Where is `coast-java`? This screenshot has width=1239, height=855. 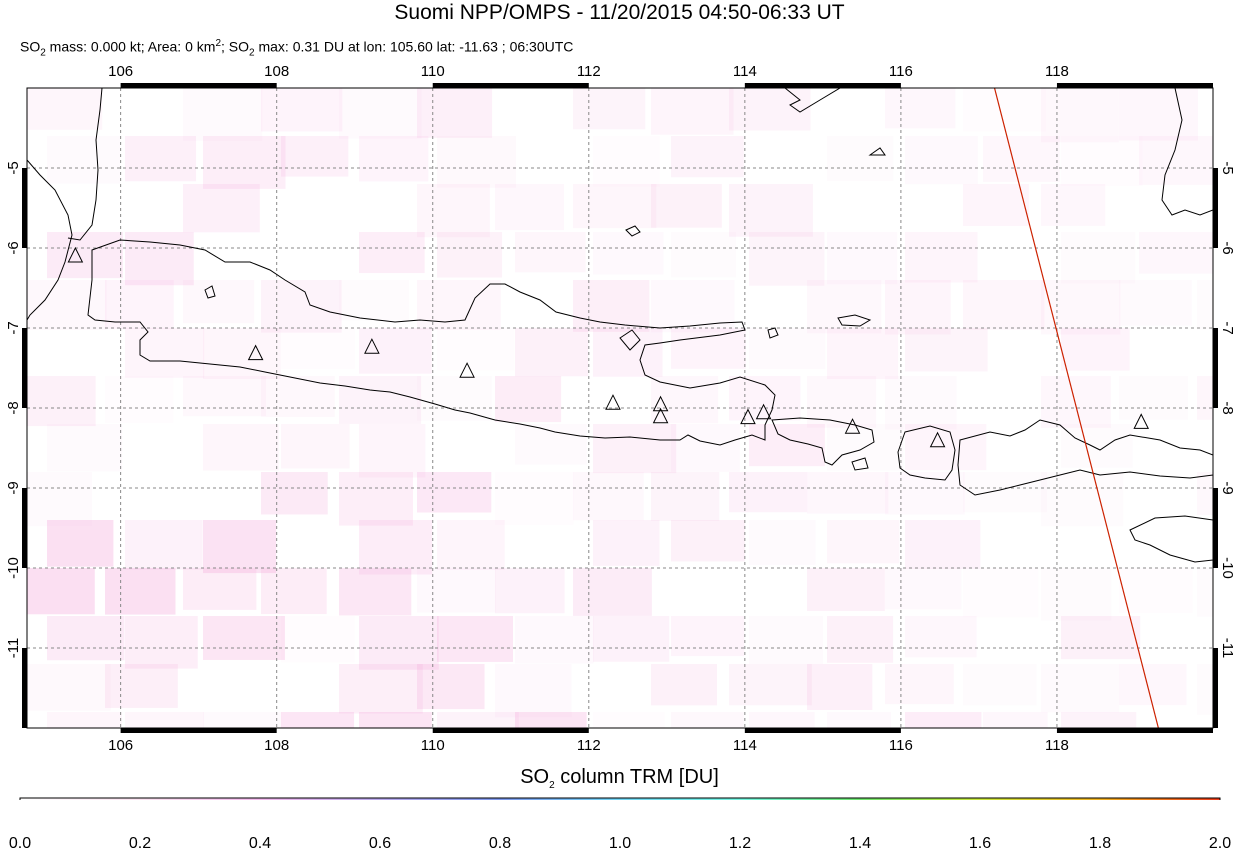
coast-java is located at coordinates (431, 342).